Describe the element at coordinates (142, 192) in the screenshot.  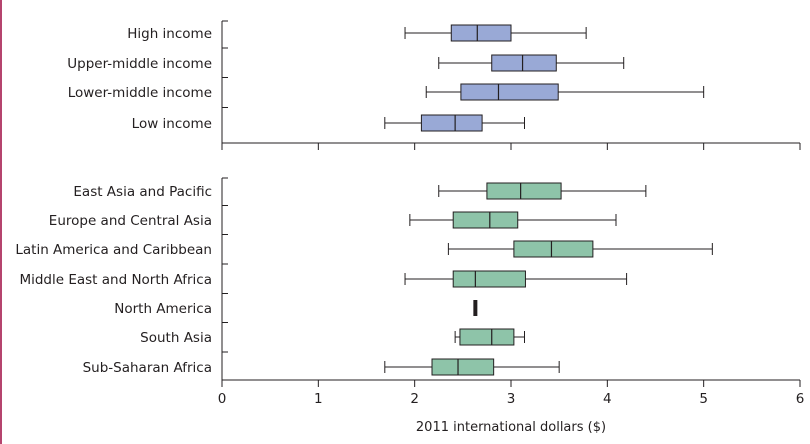
I see `category-label-east-asia-and-pacific: East Asia and Pacific` at that location.